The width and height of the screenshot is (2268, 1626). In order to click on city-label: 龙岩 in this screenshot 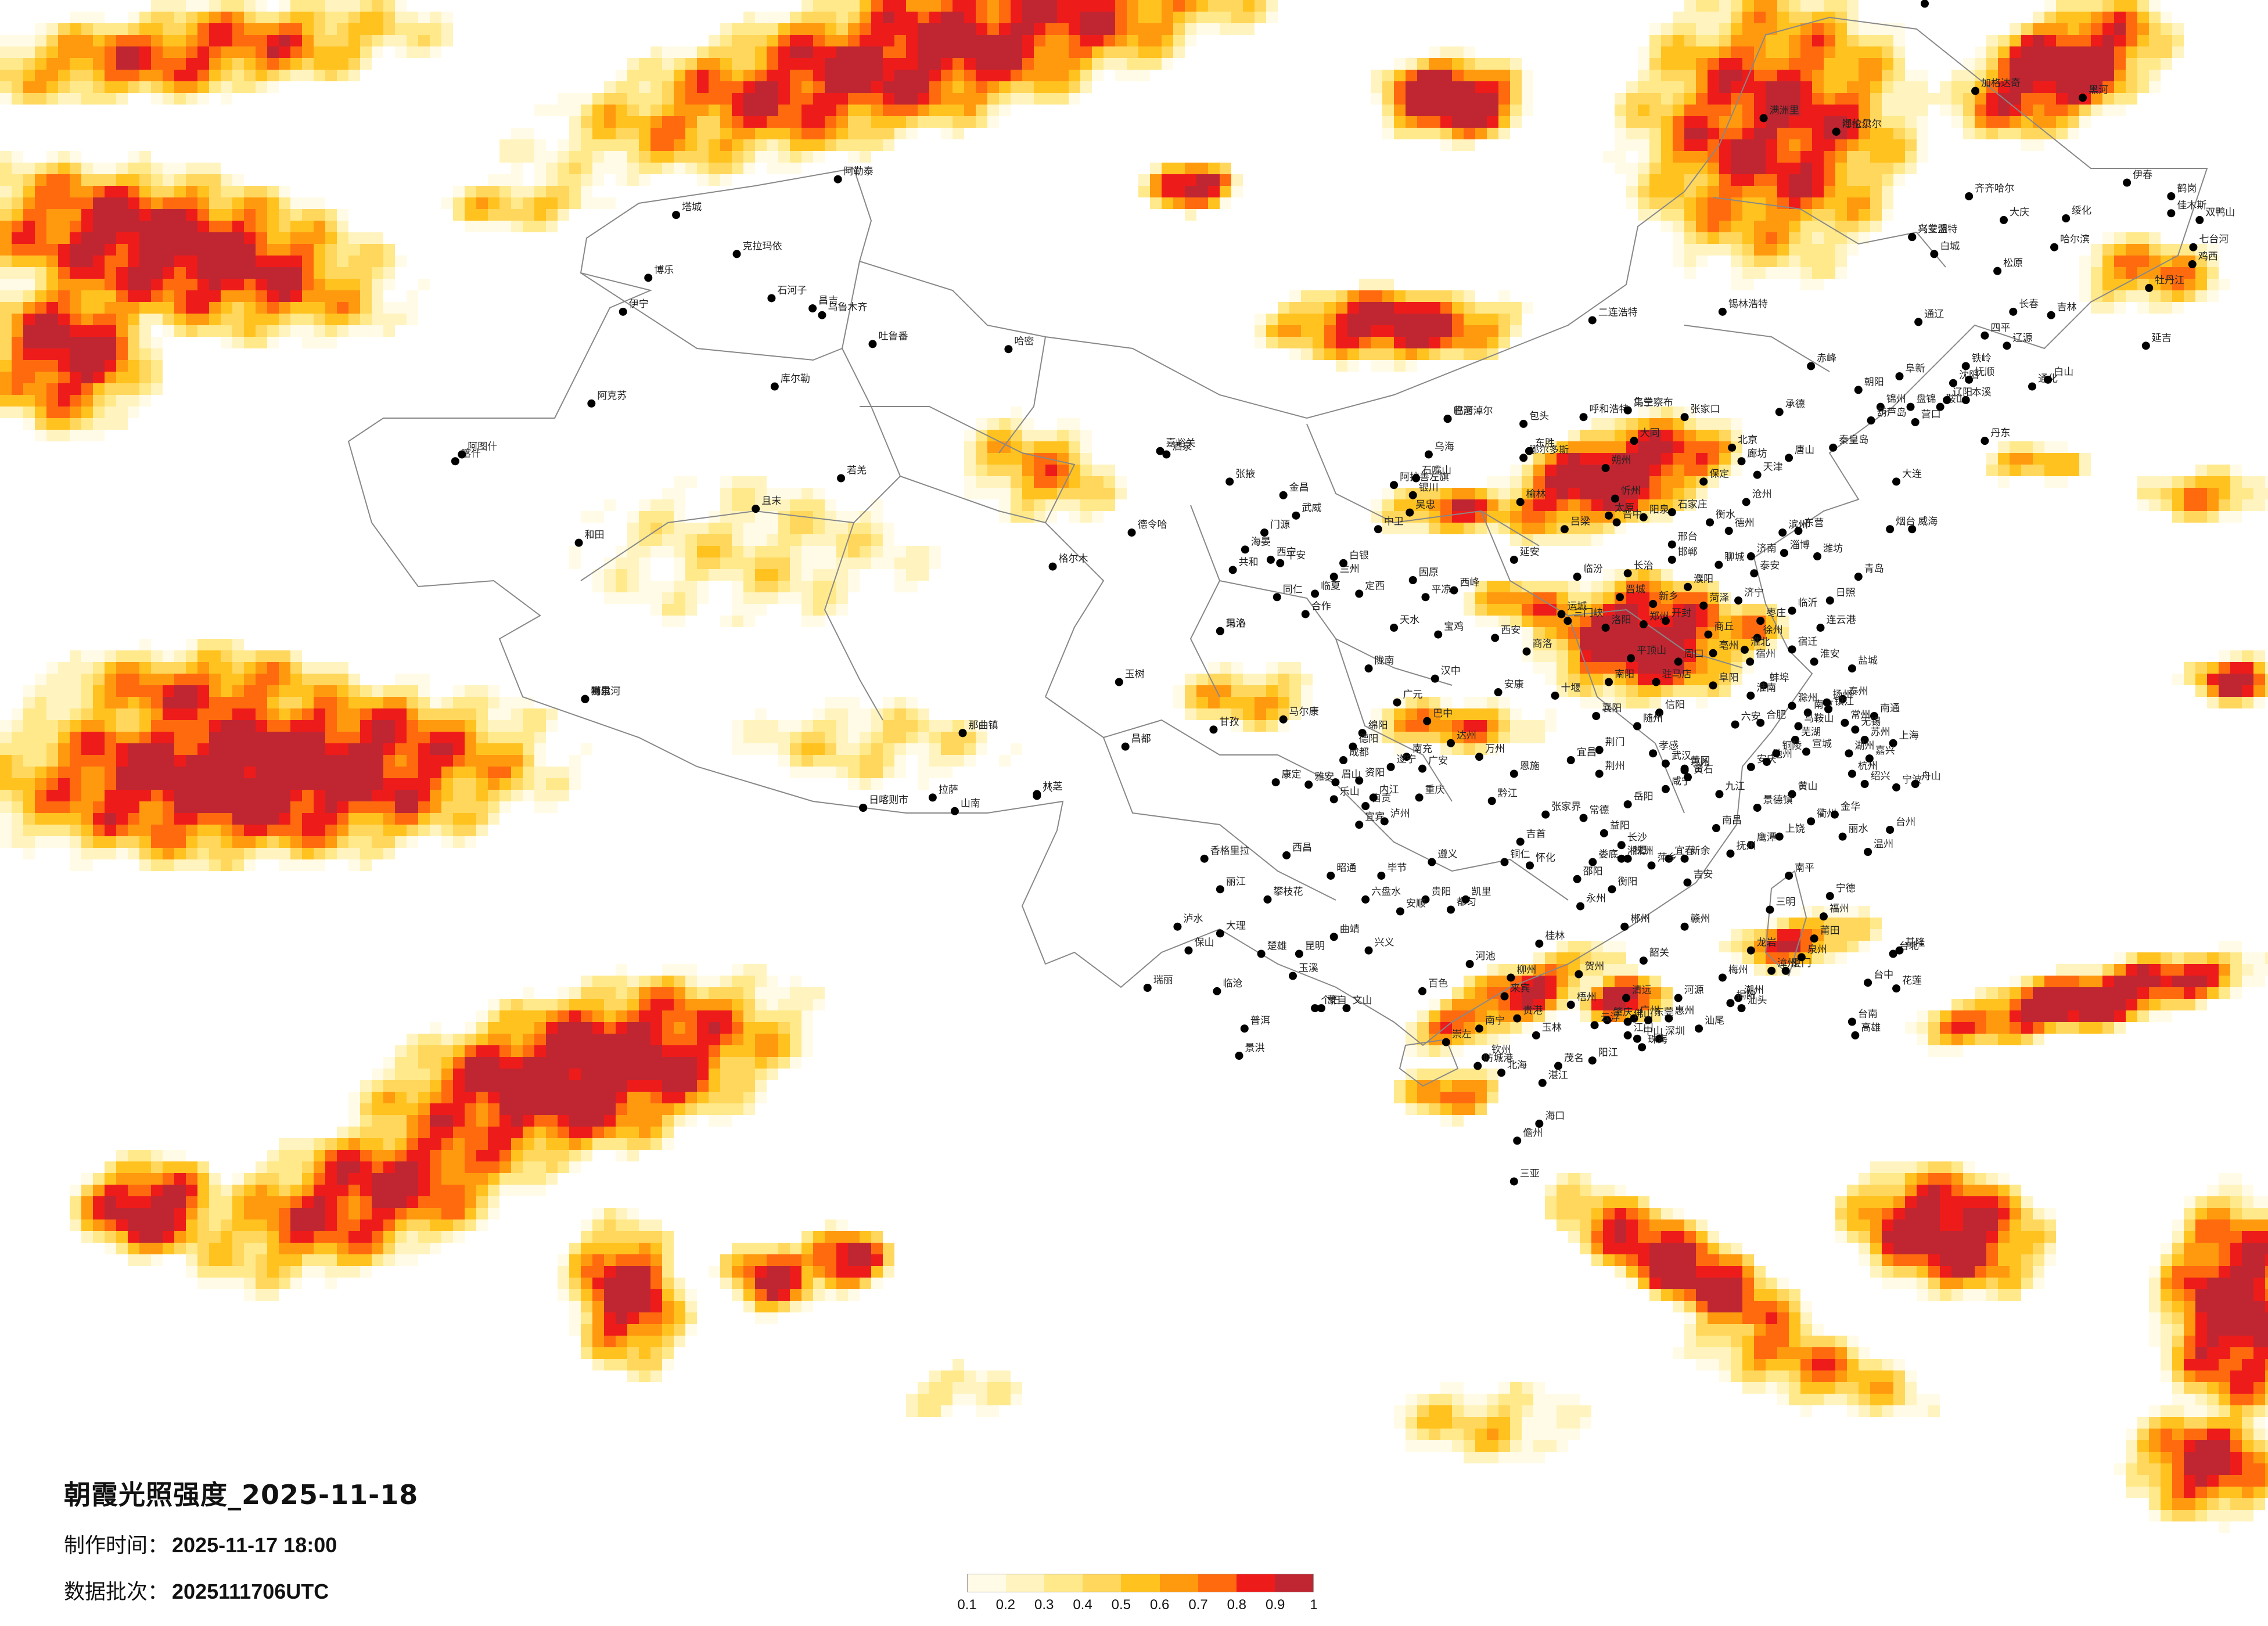, I will do `click(1767, 943)`.